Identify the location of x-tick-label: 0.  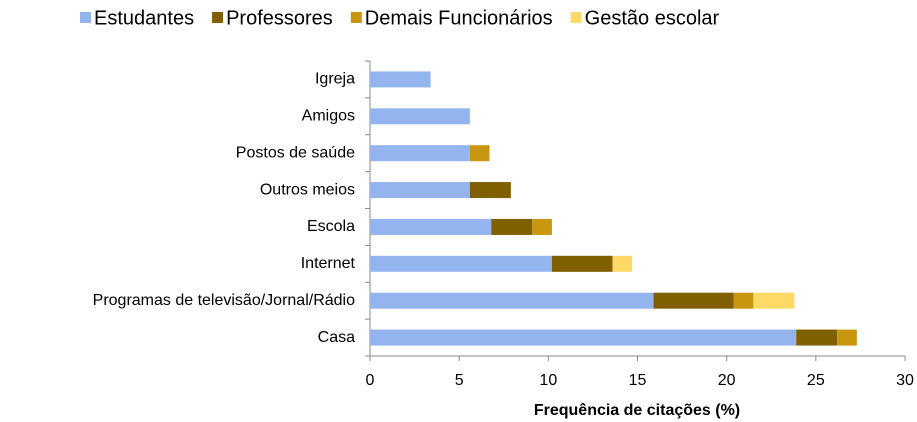
(370, 380).